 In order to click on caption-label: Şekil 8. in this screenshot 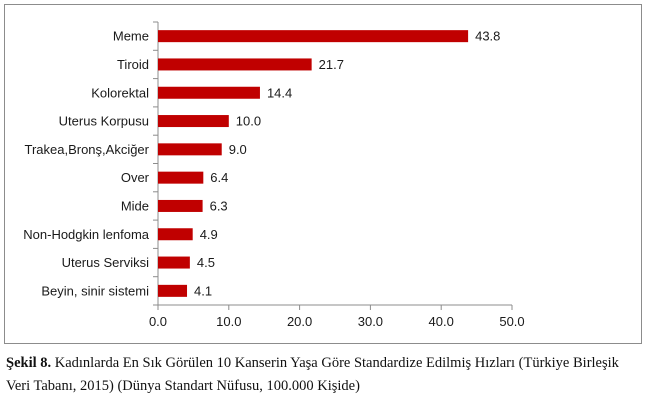, I will do `click(29, 363)`.